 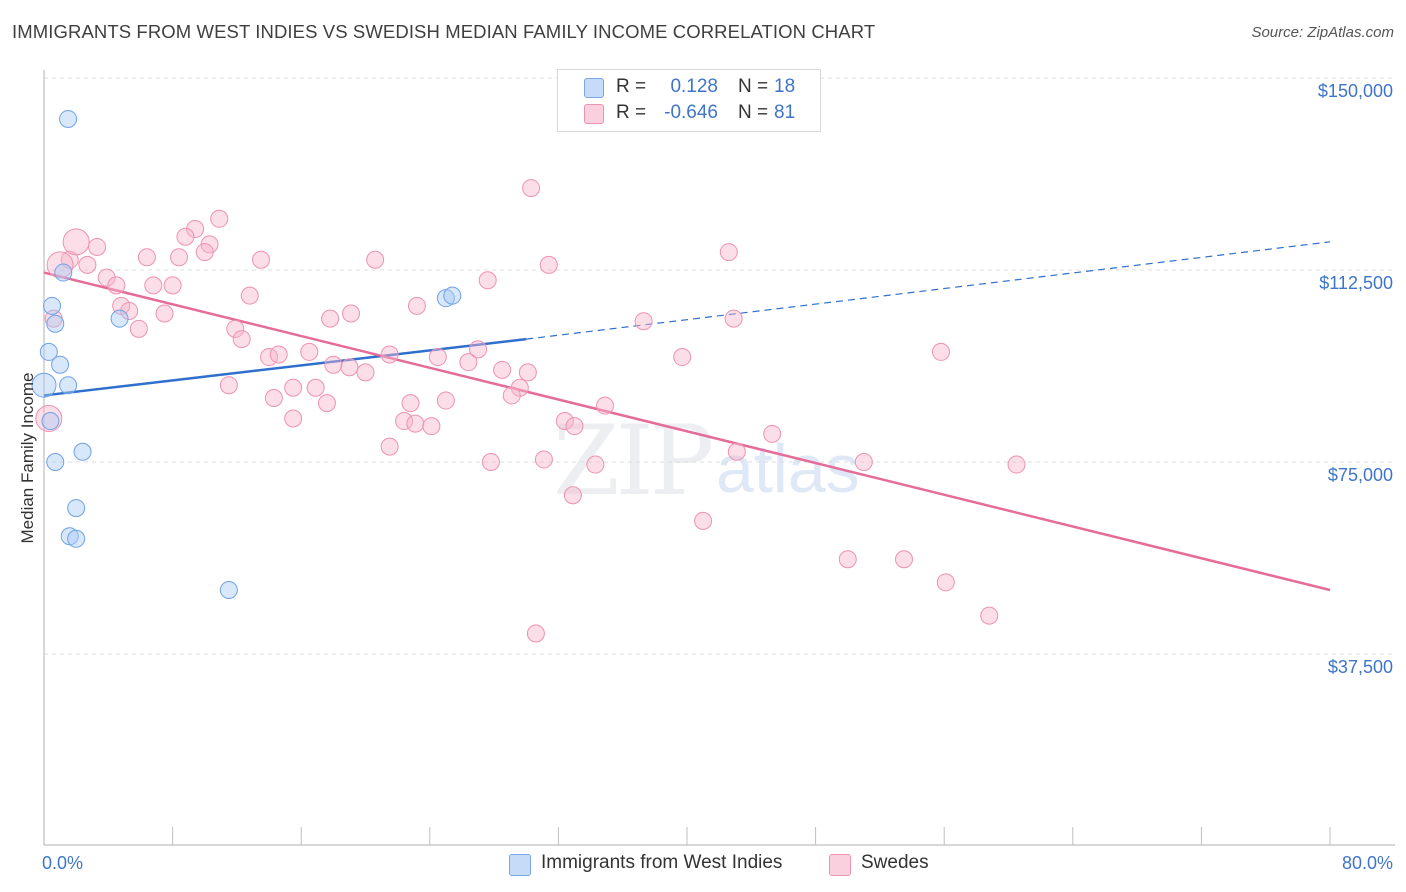 I want to click on y-tick-label: $112,500, so click(x=1356, y=283).